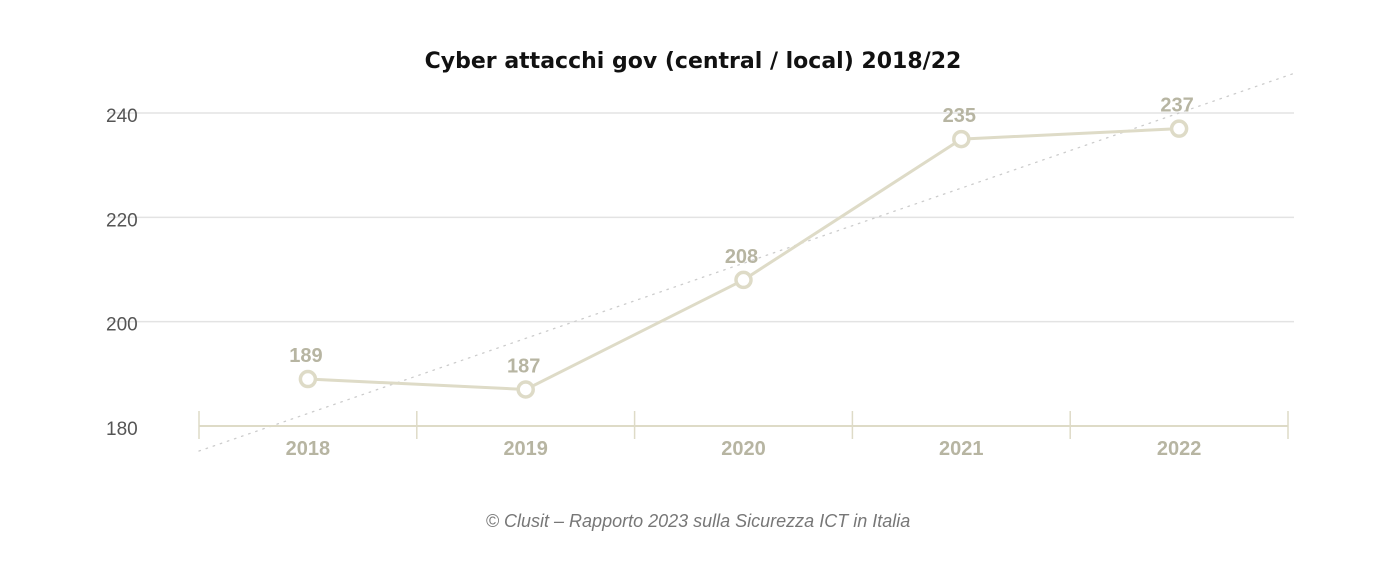  I want to click on data-label: 237, so click(1176, 106).